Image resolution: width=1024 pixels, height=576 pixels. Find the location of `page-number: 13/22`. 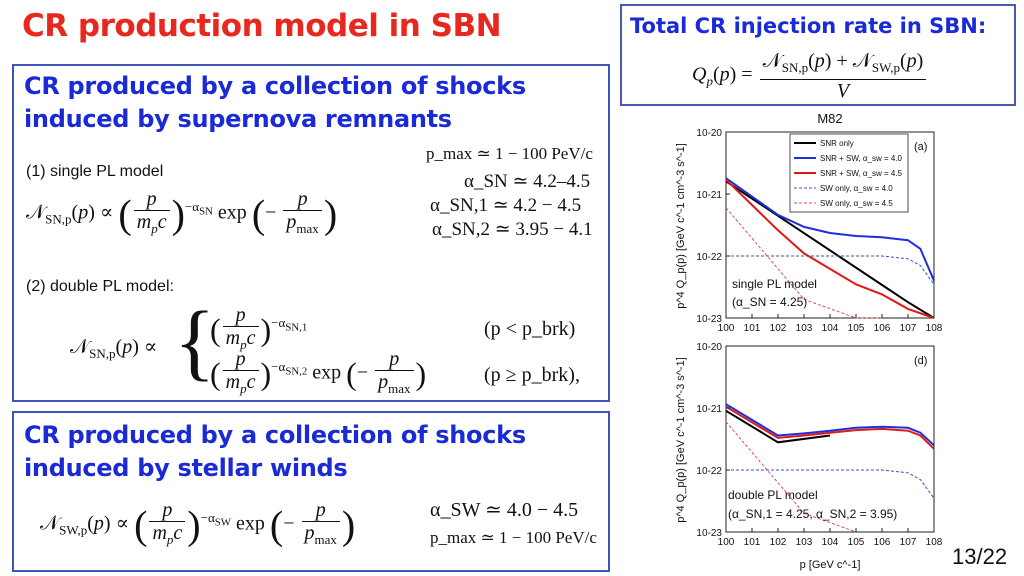

page-number: 13/22 is located at coordinates (980, 556).